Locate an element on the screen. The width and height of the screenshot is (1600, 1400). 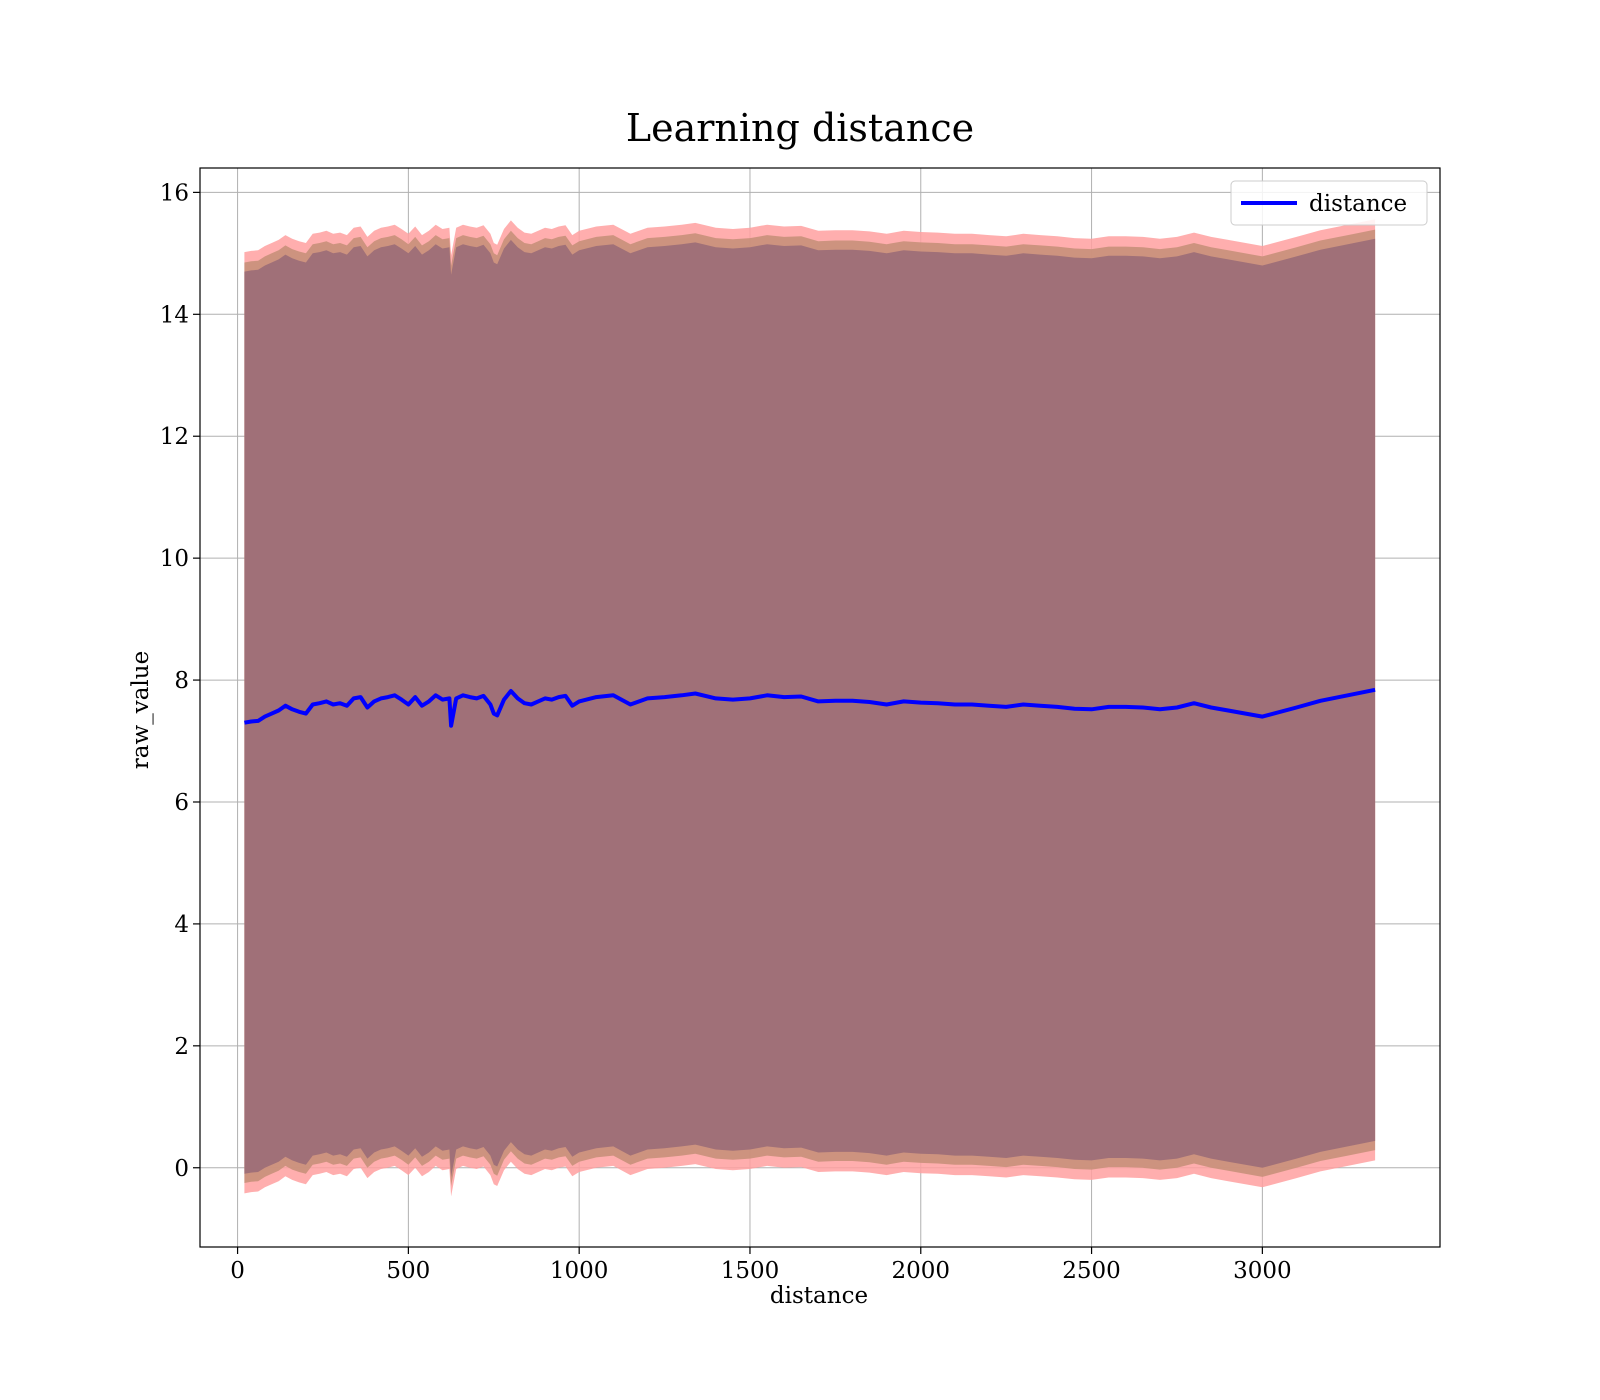
series-lines is located at coordinates (810, 707).